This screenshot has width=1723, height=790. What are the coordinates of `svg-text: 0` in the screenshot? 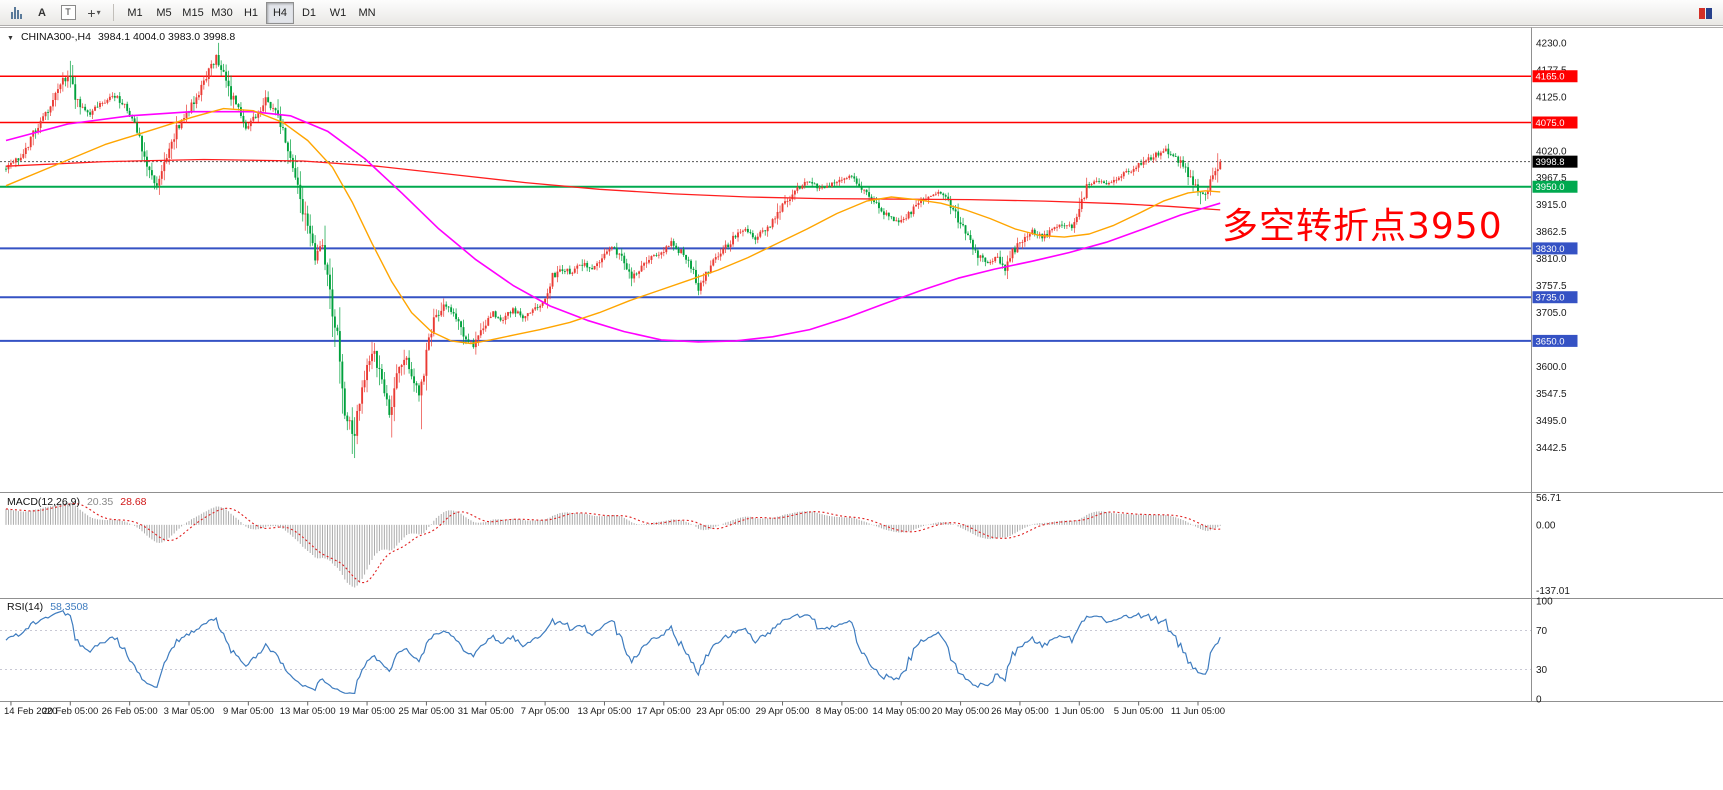 It's located at (1539, 700).